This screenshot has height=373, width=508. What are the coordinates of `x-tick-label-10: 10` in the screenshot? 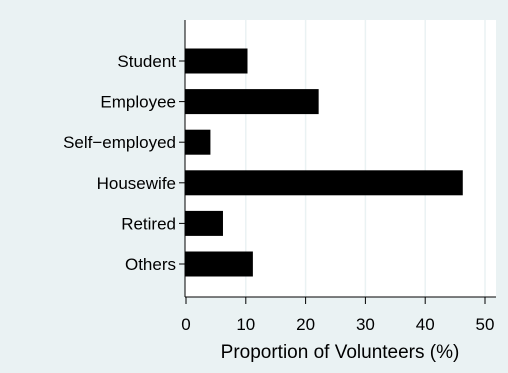 It's located at (245, 324).